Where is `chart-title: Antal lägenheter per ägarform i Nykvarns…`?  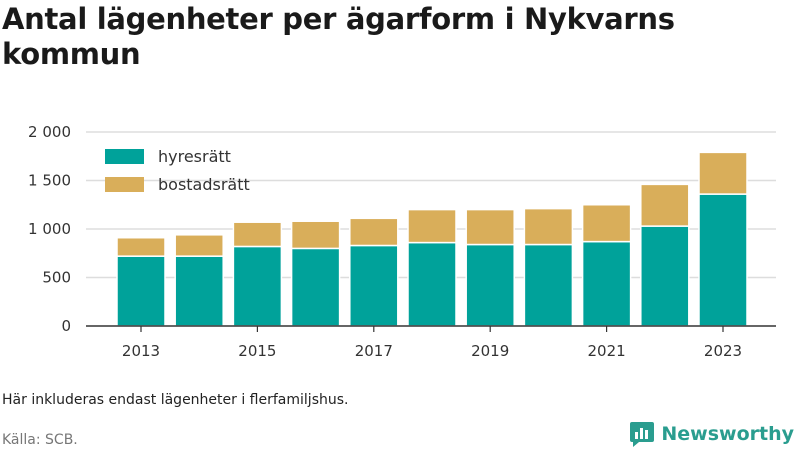
chart-title: Antal lägenheter per ägarform i Nykvarns… is located at coordinates (338, 36).